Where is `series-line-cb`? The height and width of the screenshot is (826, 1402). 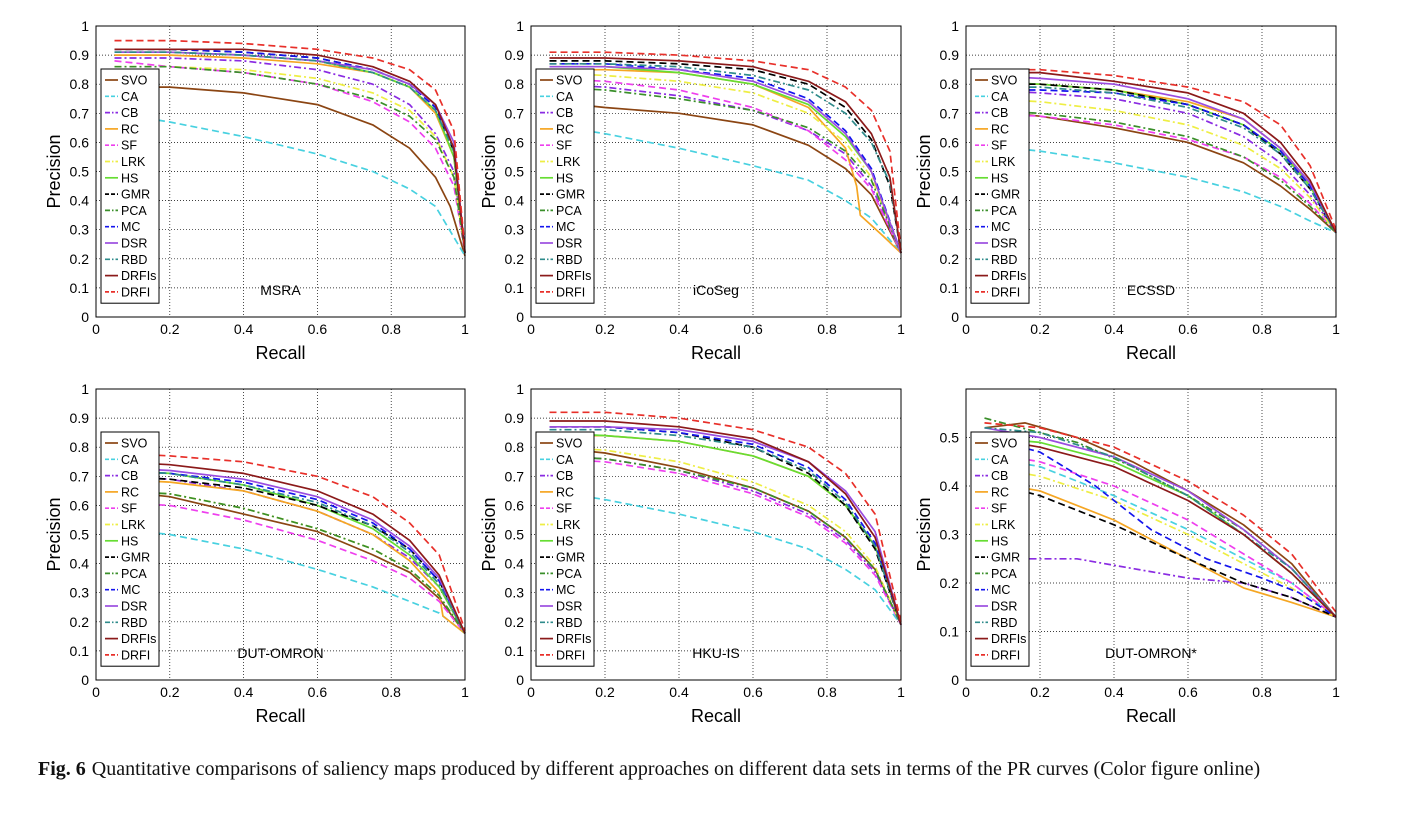
series-line-cb is located at coordinates (1160, 161).